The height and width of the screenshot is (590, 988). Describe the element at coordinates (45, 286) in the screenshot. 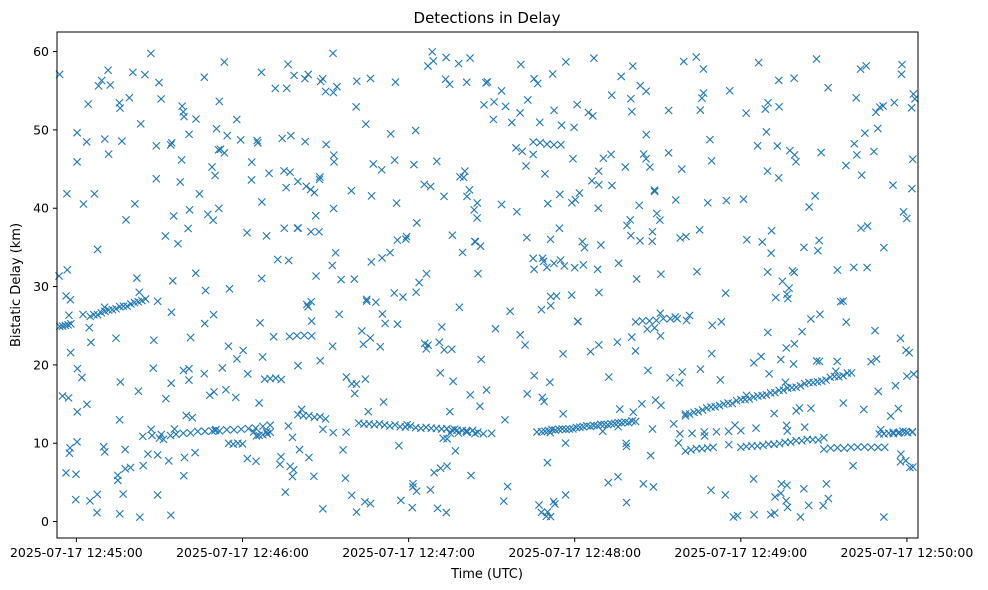

I see `y-axis-ticks: 0 10 20 30 40 50 60` at that location.